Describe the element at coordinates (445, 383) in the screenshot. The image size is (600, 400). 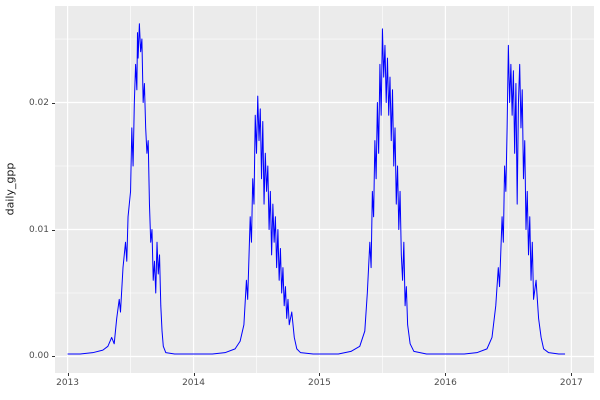
I see `x-tick-label: 2016` at that location.